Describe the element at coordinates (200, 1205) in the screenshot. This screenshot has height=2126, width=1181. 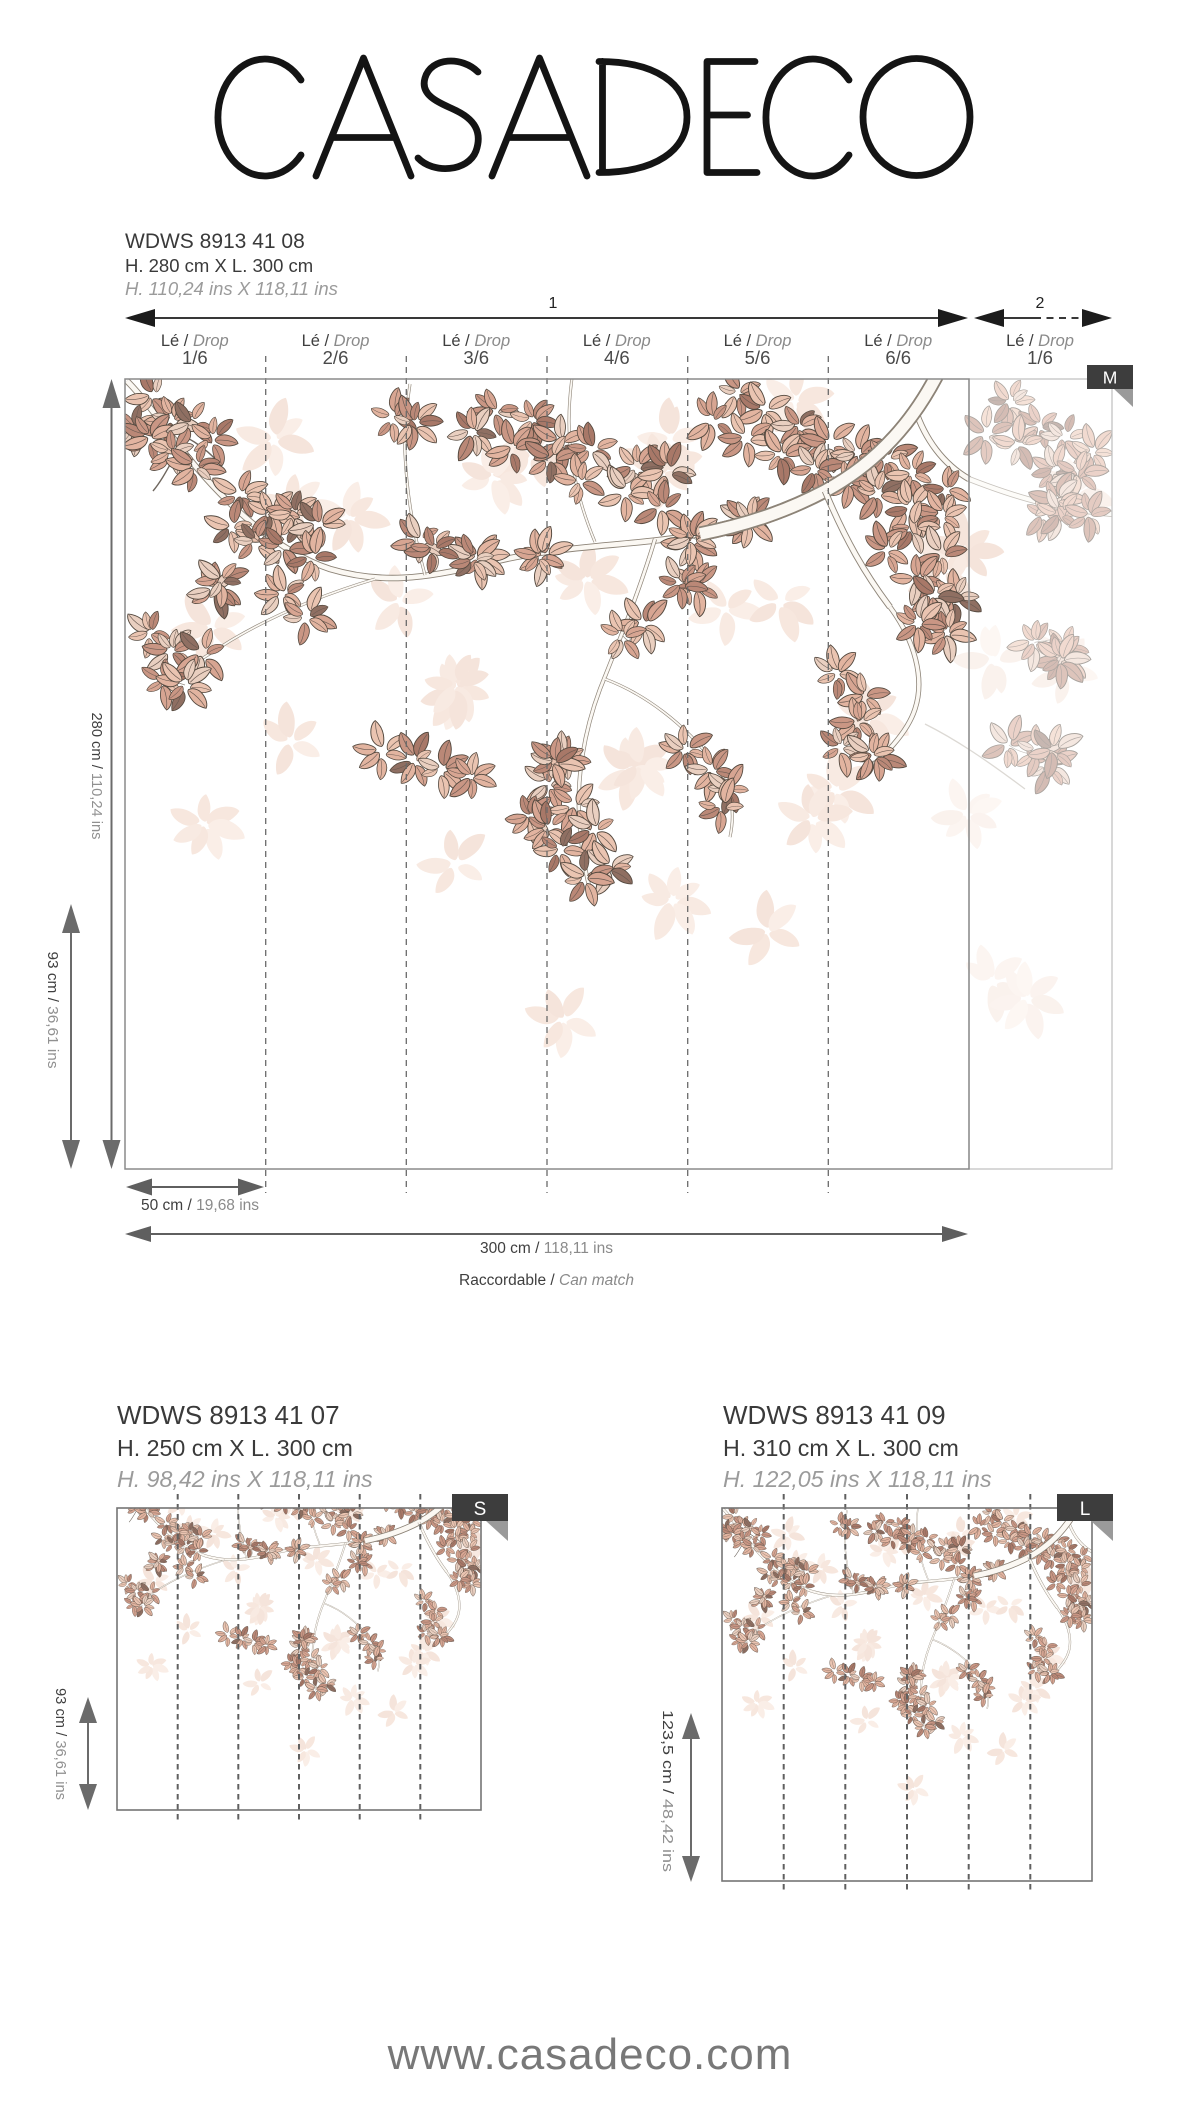
I see `svg-text: 50 cm / 19,68 ins` at that location.